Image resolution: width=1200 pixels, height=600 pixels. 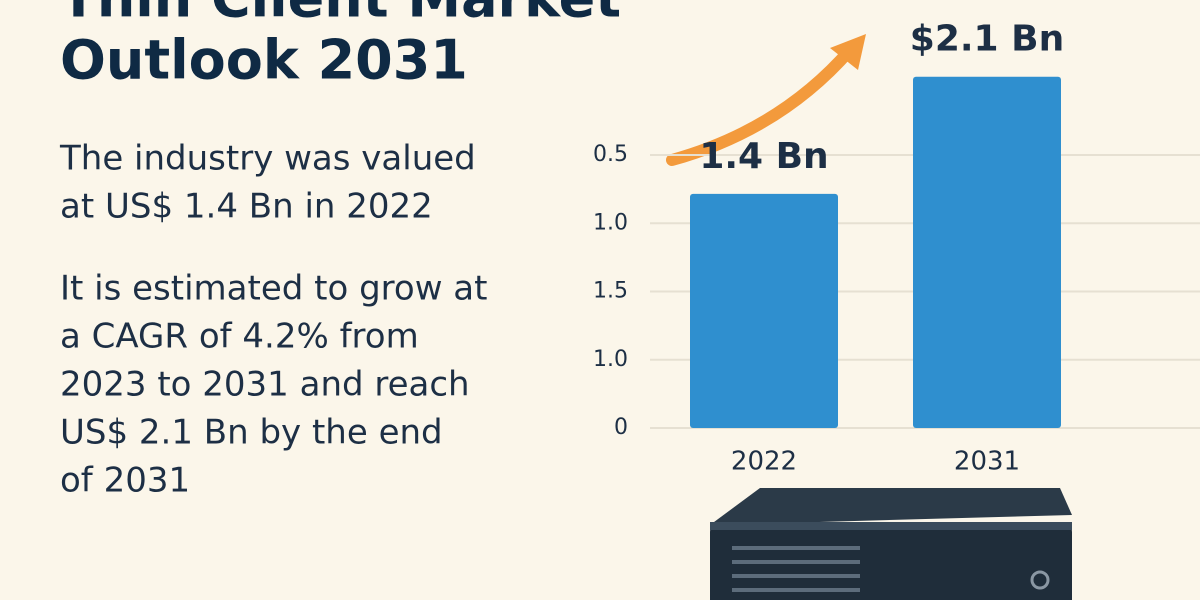 What do you see at coordinates (763, 156) in the screenshot?
I see `value-label: 1.4 Bn` at bounding box center [763, 156].